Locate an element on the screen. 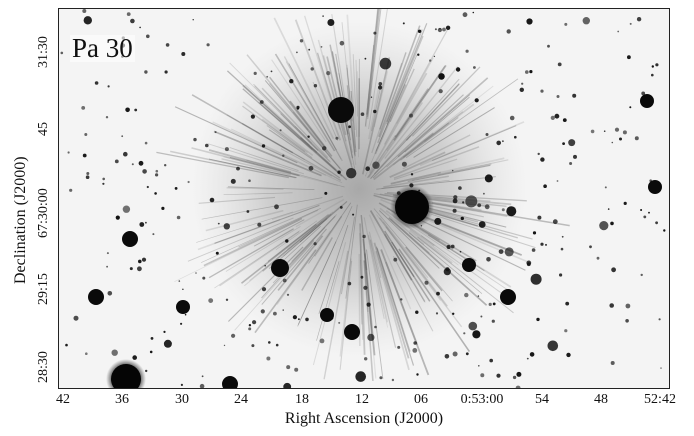 The width and height of the screenshot is (694, 436). x-tick-label: 36 is located at coordinates (122, 400).